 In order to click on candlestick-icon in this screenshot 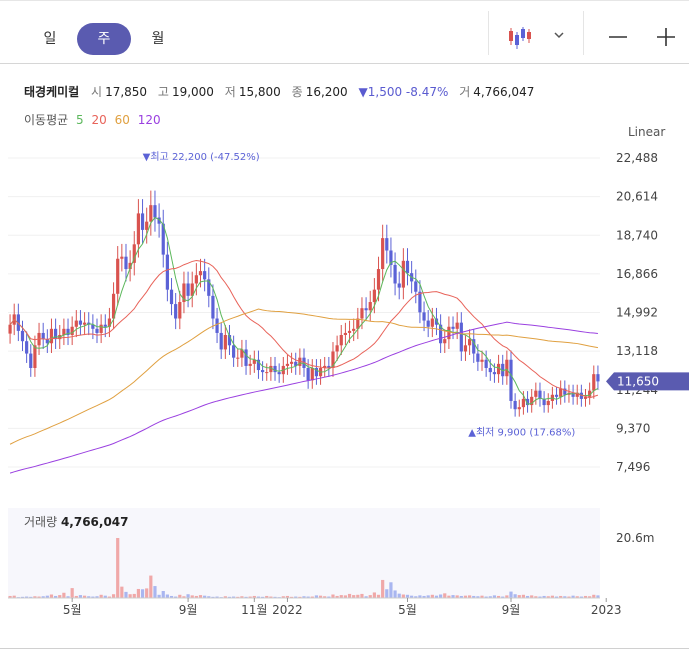, I will do `click(520, 38)`.